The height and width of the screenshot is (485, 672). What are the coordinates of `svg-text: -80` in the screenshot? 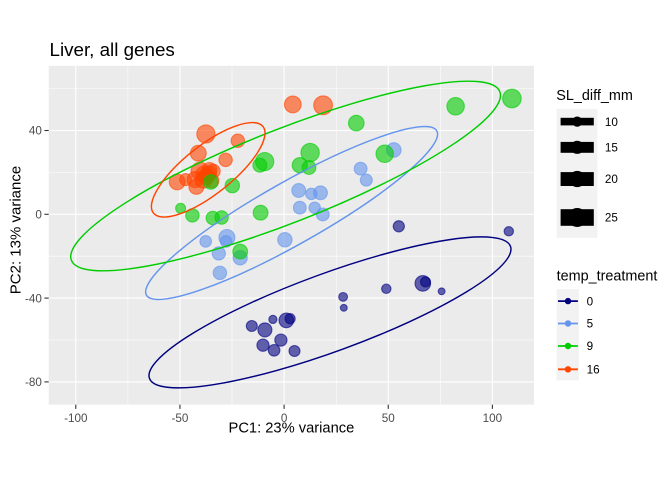 It's located at (33, 382).